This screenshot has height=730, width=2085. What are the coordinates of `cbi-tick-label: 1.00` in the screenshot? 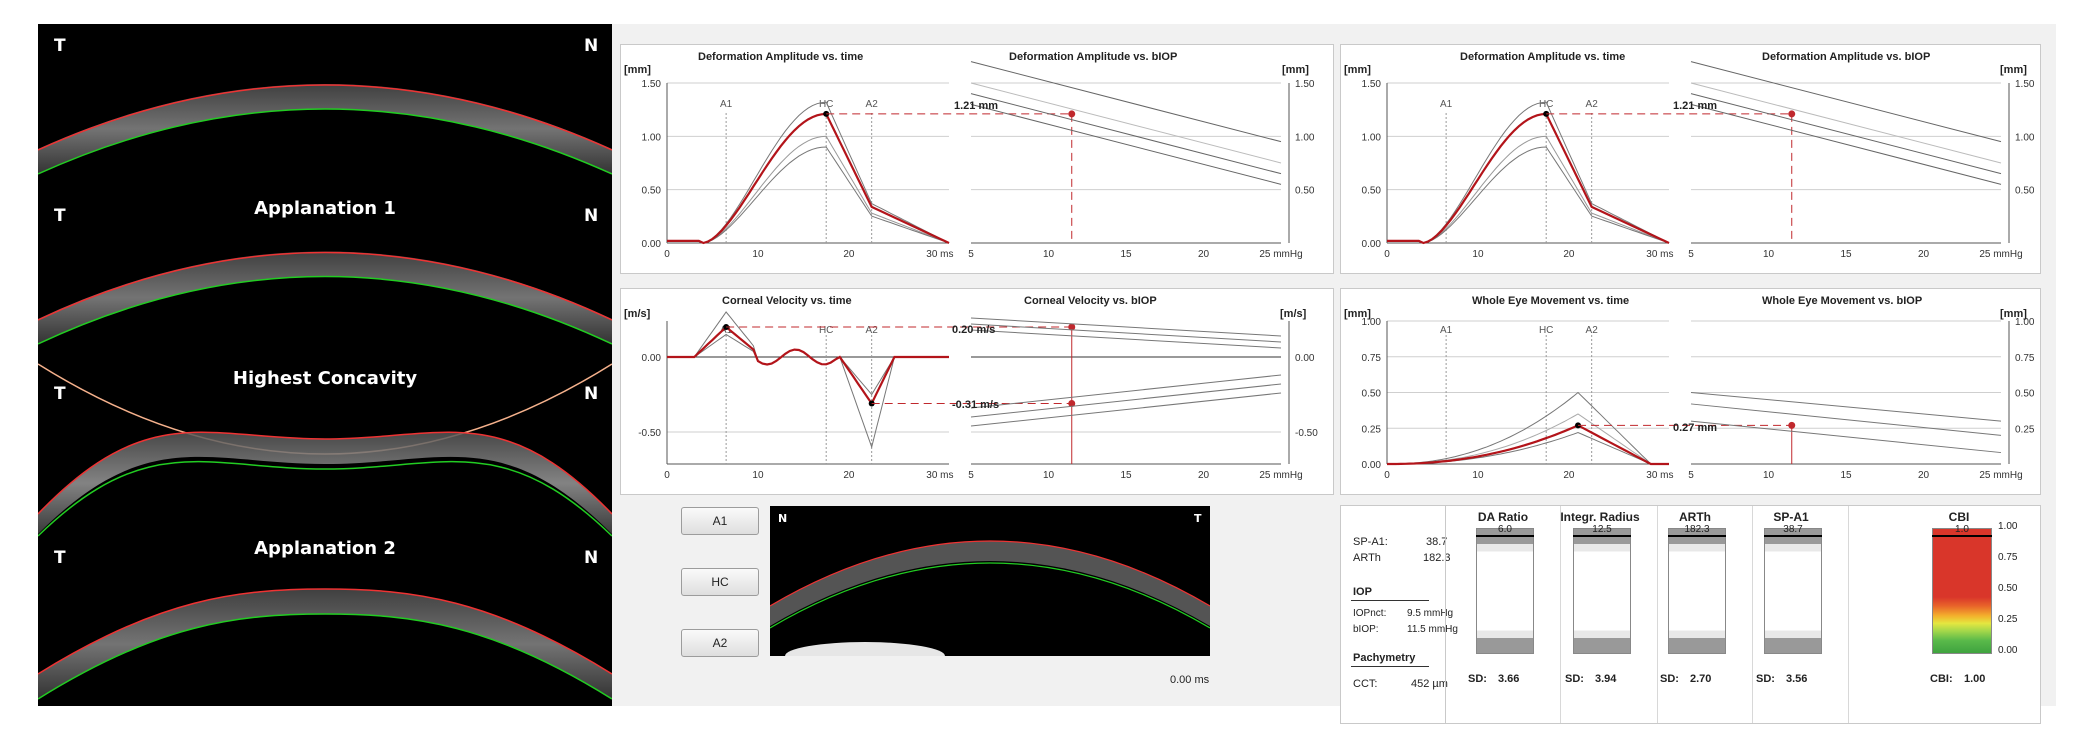 It's located at (2008, 526).